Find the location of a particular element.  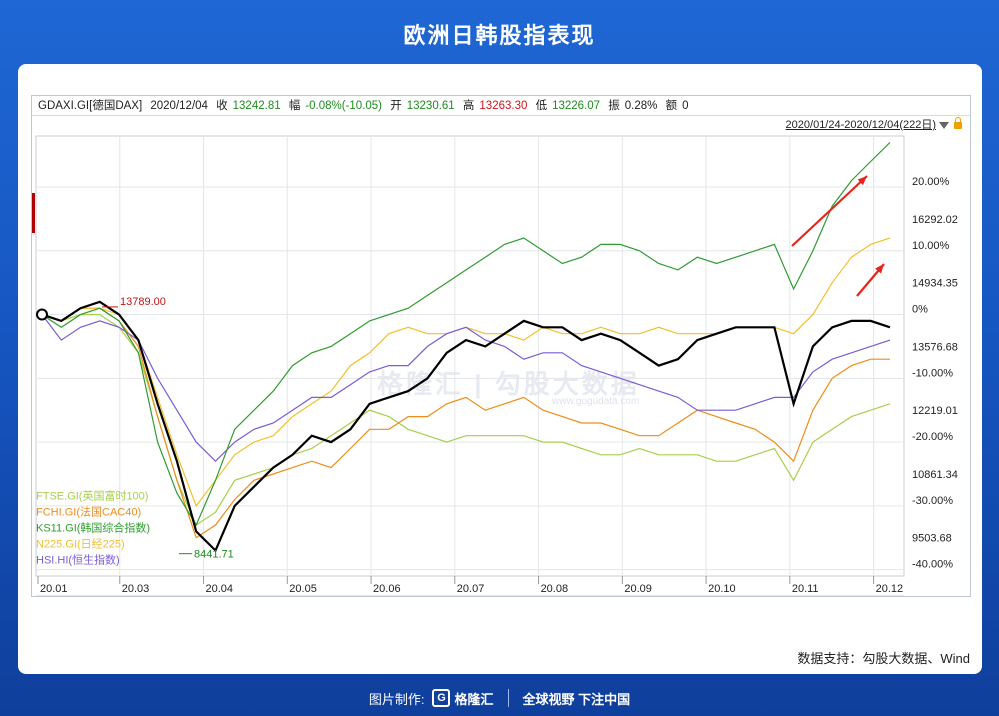

dropdown-triangle-icon is located at coordinates (944, 125).